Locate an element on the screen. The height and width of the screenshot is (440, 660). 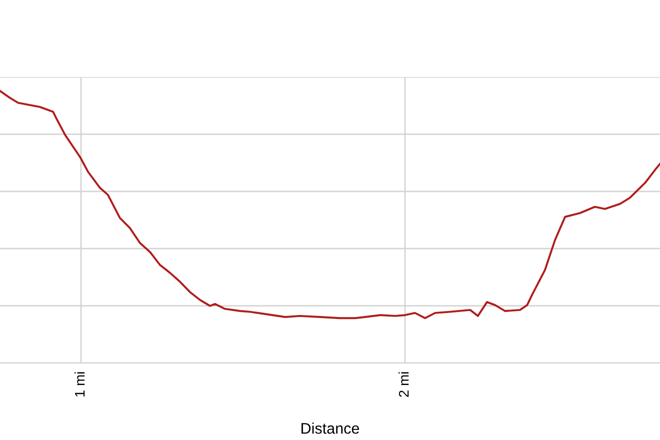
x-tick-label: 2 mi is located at coordinates (403, 384).